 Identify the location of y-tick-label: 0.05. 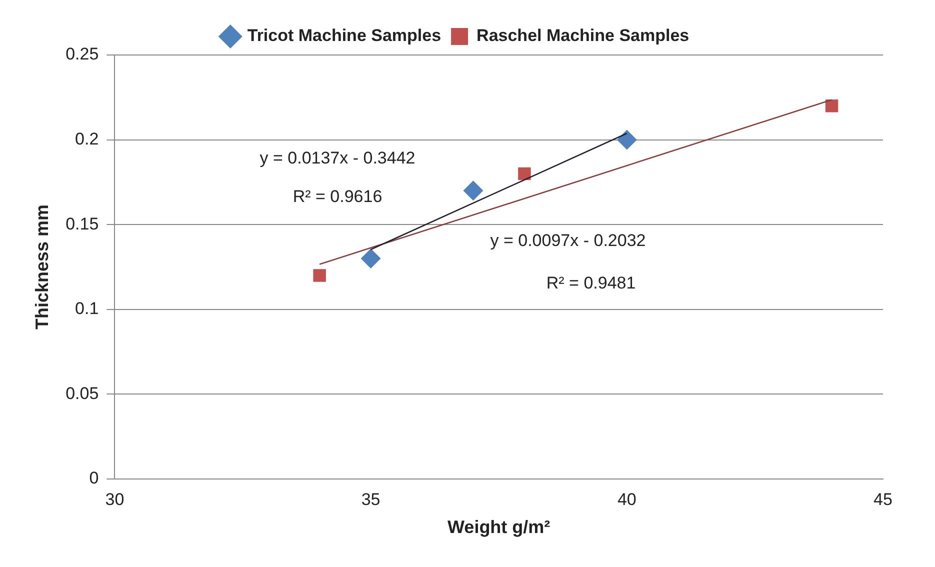
(82, 393).